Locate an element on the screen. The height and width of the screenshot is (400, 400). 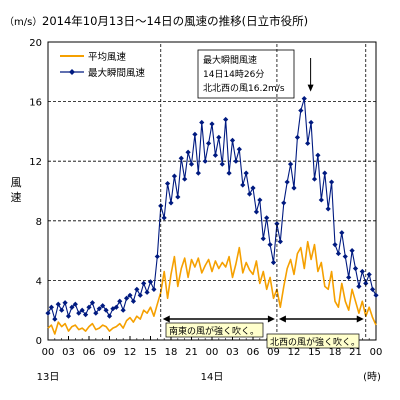
peak-arrow-head is located at coordinates (310, 88).